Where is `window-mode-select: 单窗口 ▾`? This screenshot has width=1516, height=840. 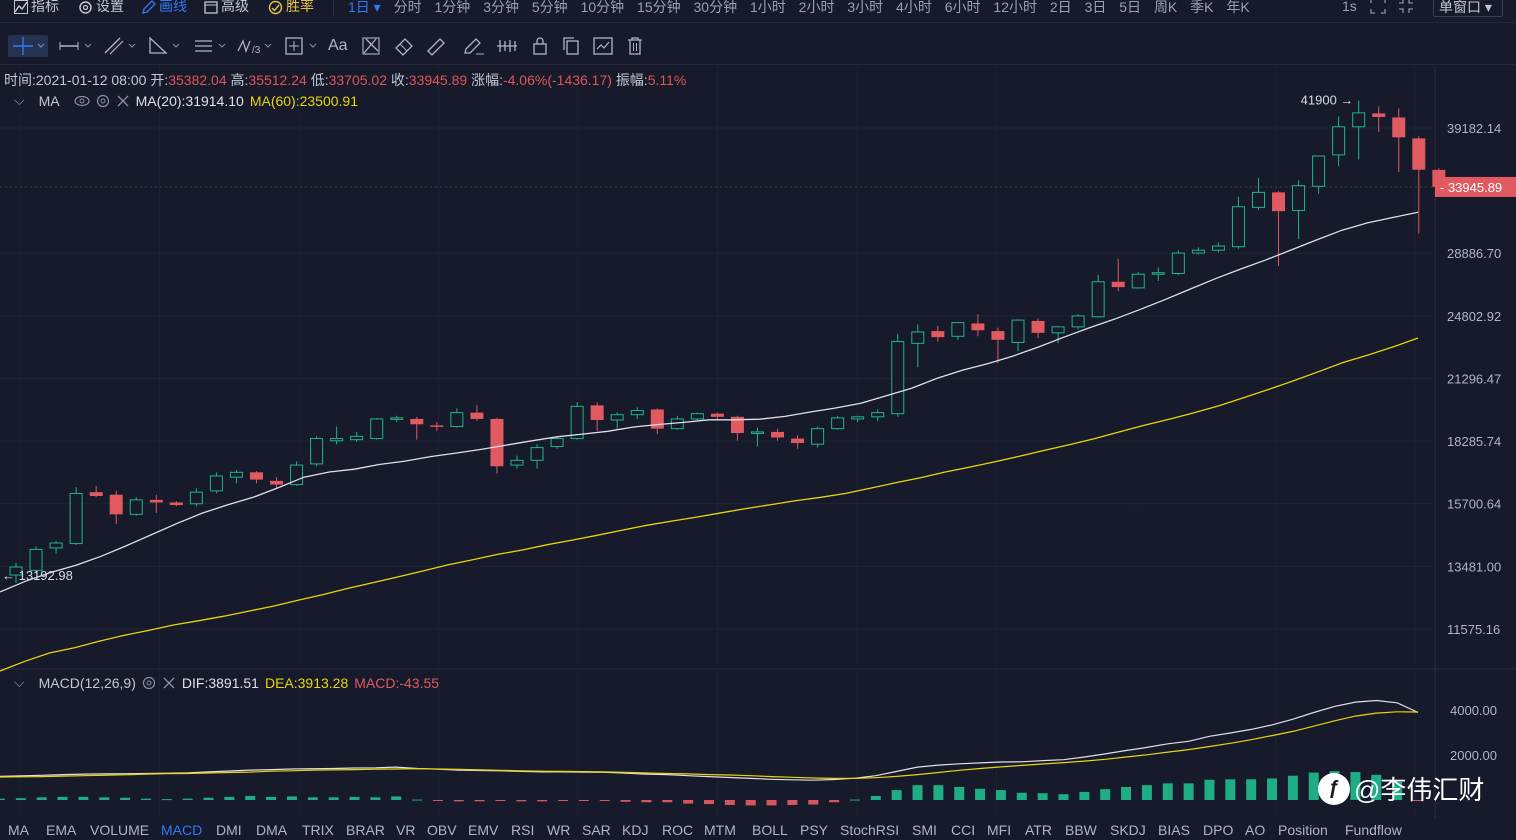
window-mode-select: 单窗口 ▾ is located at coordinates (1468, 8).